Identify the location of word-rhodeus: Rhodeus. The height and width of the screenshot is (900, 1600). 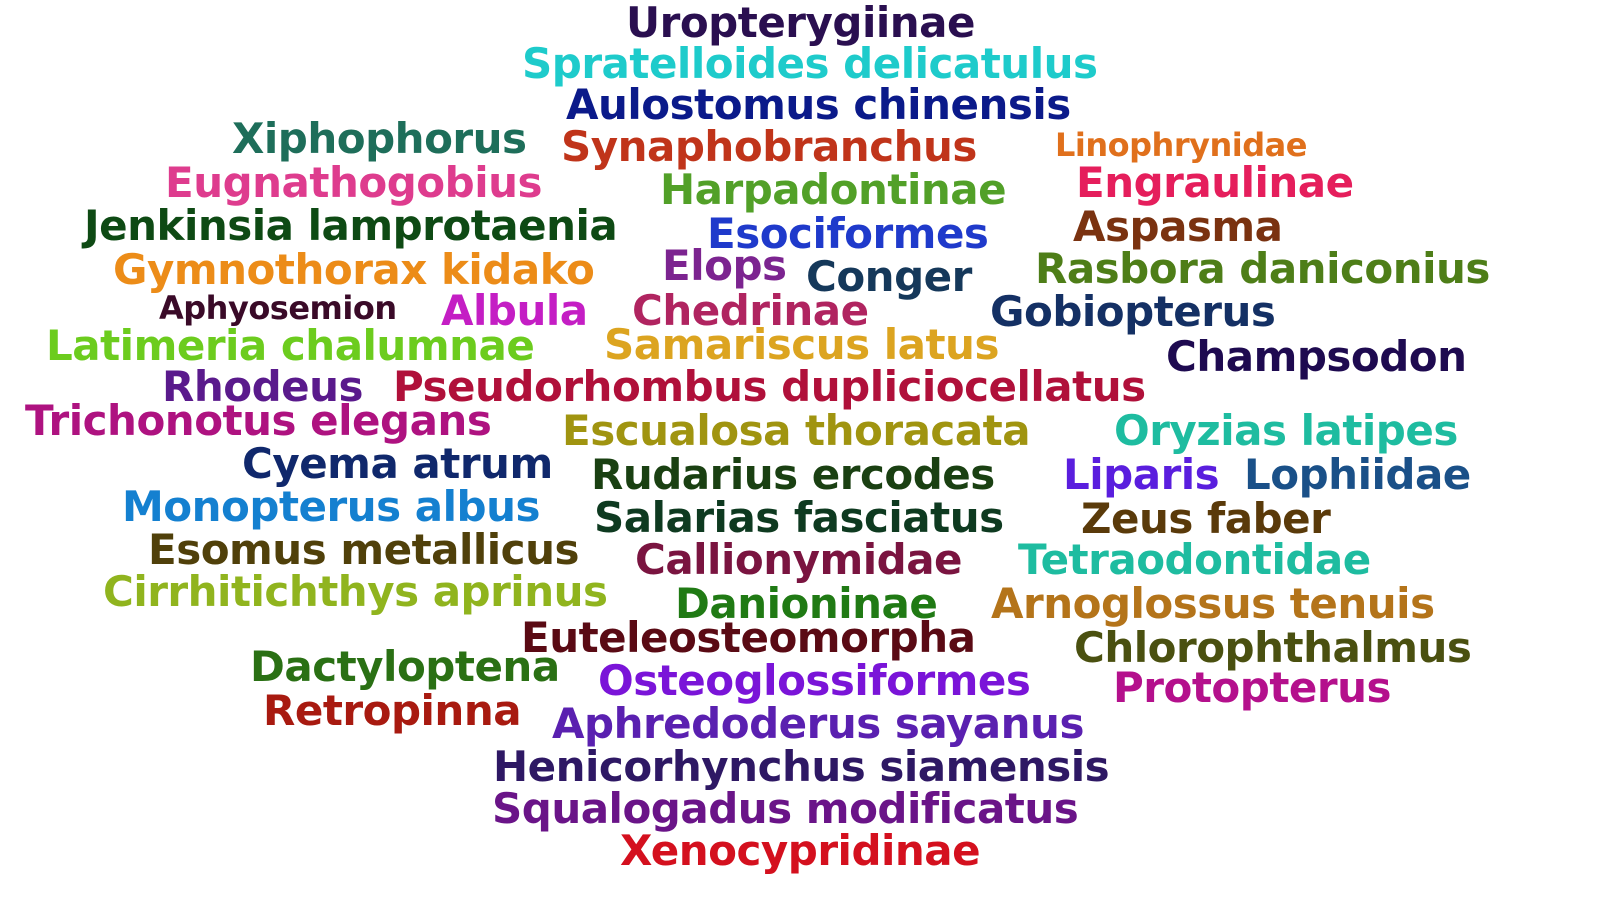
(263, 386).